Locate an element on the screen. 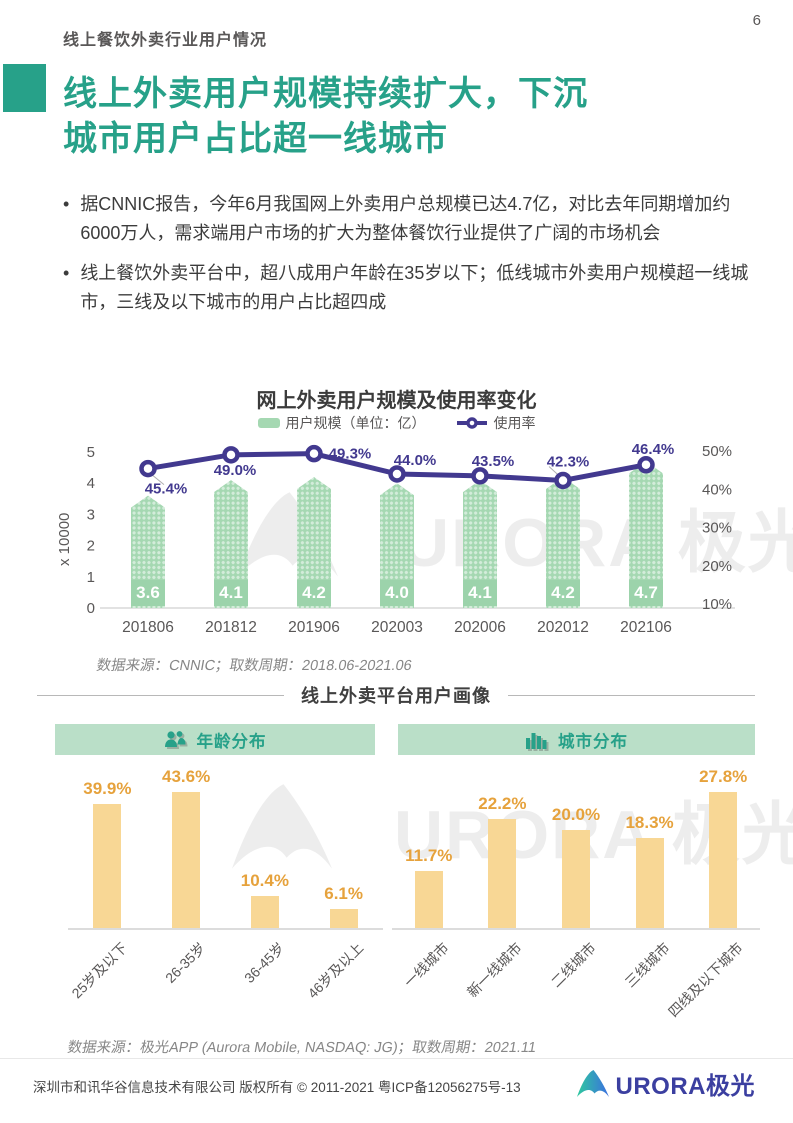 This screenshot has width=793, height=1123. svg-text: 5 is located at coordinates (91, 452).